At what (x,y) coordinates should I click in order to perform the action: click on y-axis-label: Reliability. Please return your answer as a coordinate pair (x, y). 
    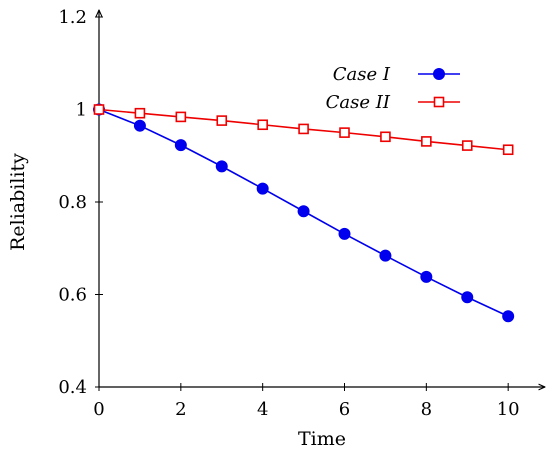
    Looking at the image, I should click on (18, 202).